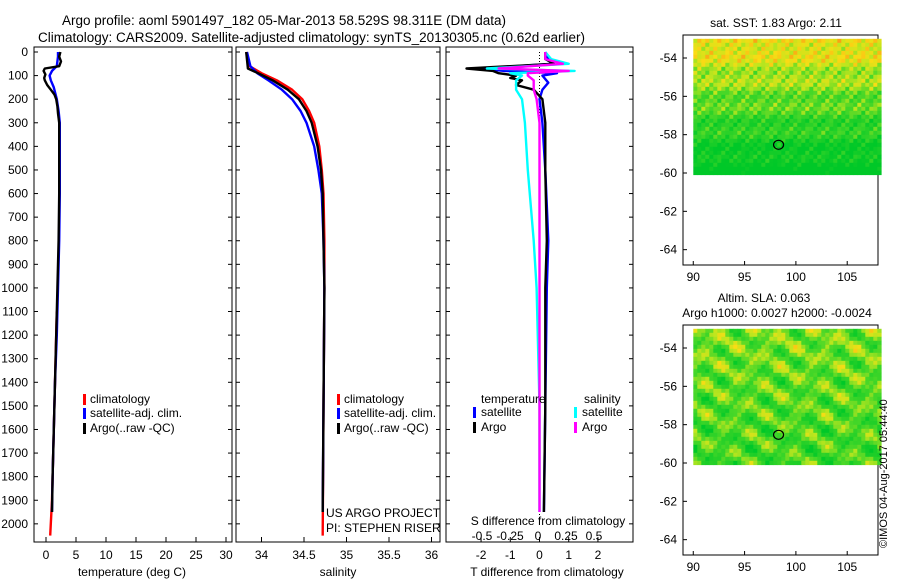  What do you see at coordinates (669, 463) in the screenshot?
I see `map-y-tick-label: -60` at bounding box center [669, 463].